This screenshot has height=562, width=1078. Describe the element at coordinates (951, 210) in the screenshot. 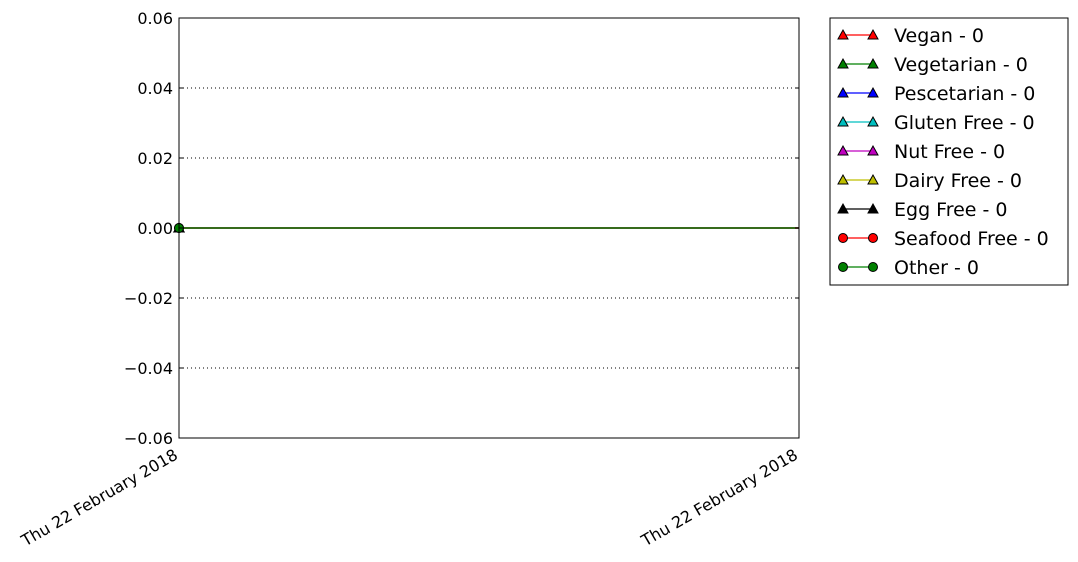

I see `legend-label: Egg Free - 0` at that location.